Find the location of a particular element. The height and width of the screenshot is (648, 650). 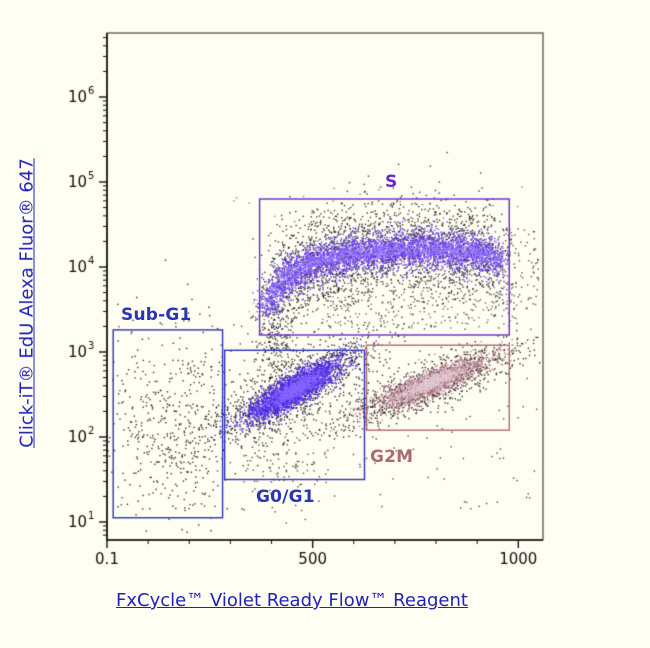

gate-label-sub-g1: Sub-G1 is located at coordinates (156, 315).